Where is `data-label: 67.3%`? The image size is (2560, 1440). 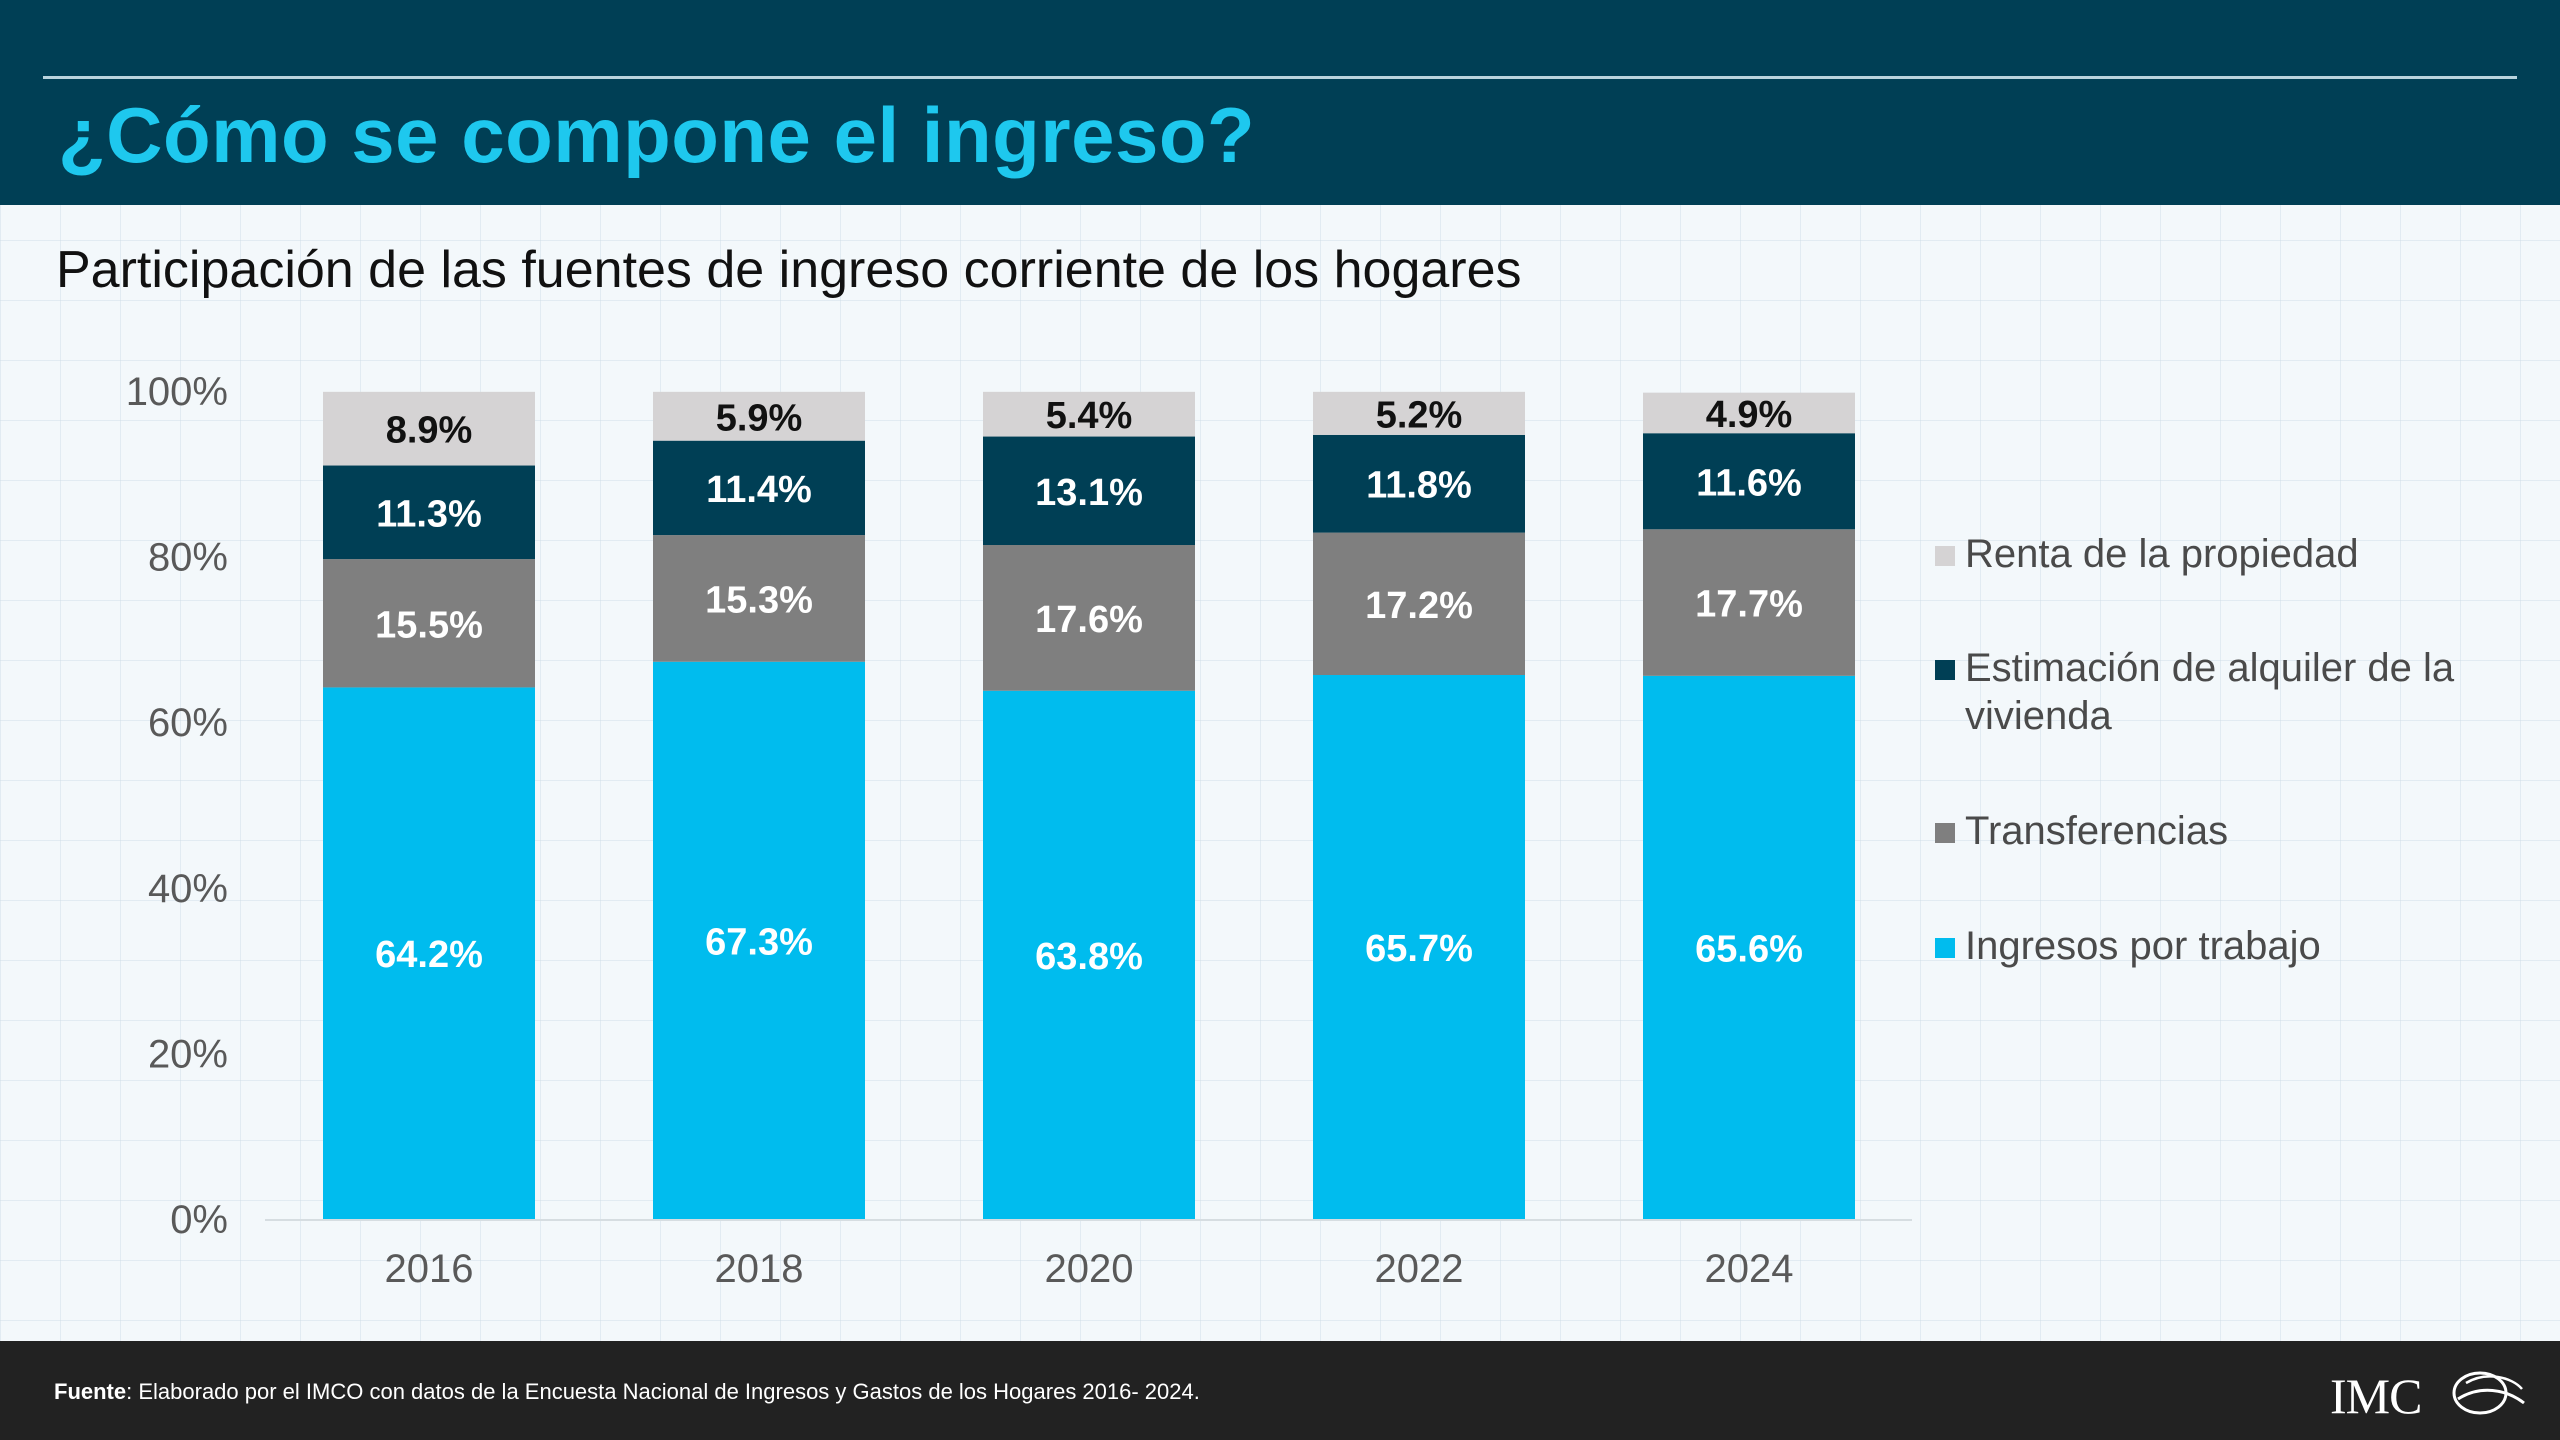 data-label: 67.3% is located at coordinates (759, 942).